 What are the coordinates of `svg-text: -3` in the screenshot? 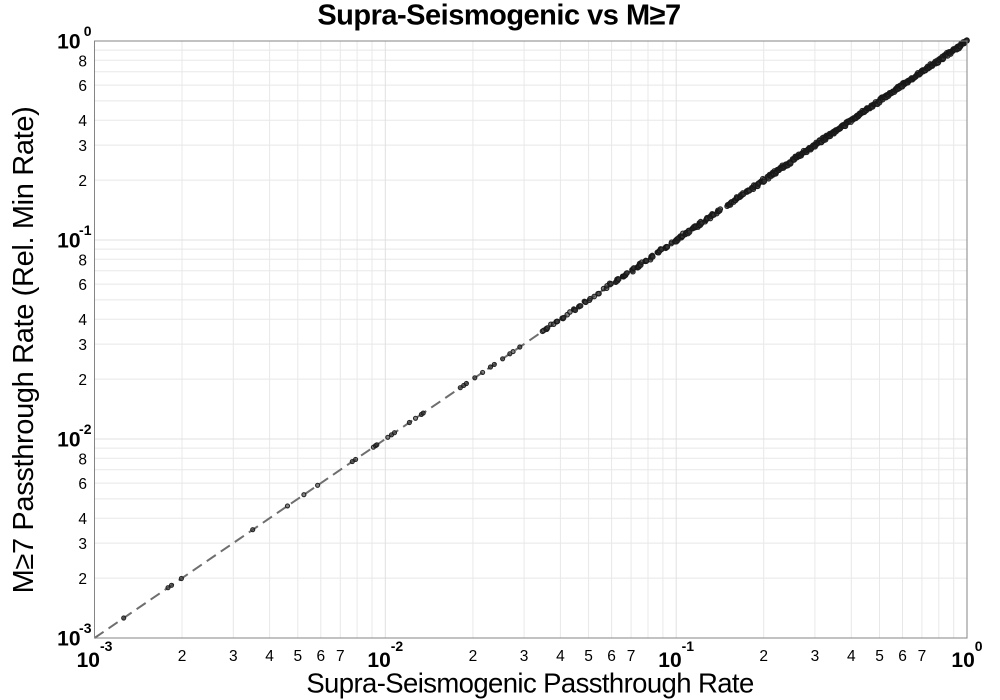 It's located at (85, 628).